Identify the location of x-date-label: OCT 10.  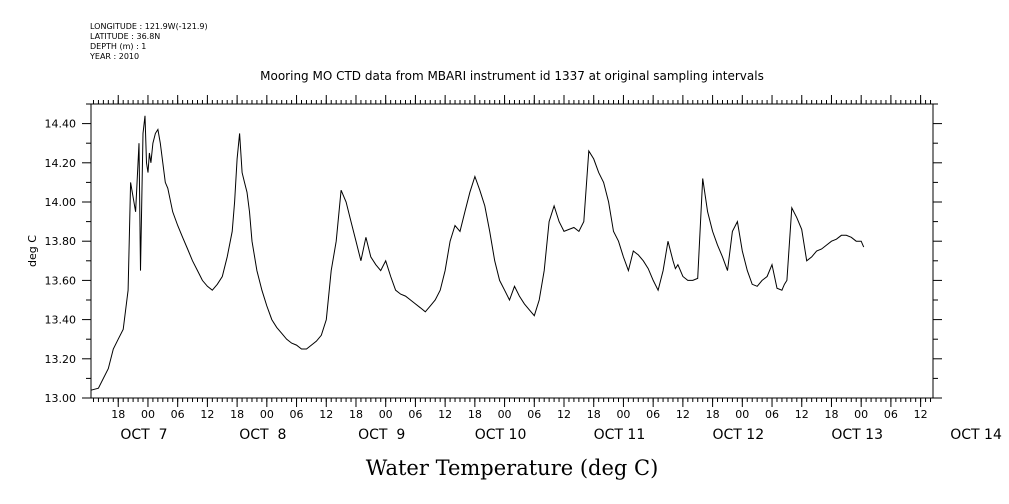
(501, 435).